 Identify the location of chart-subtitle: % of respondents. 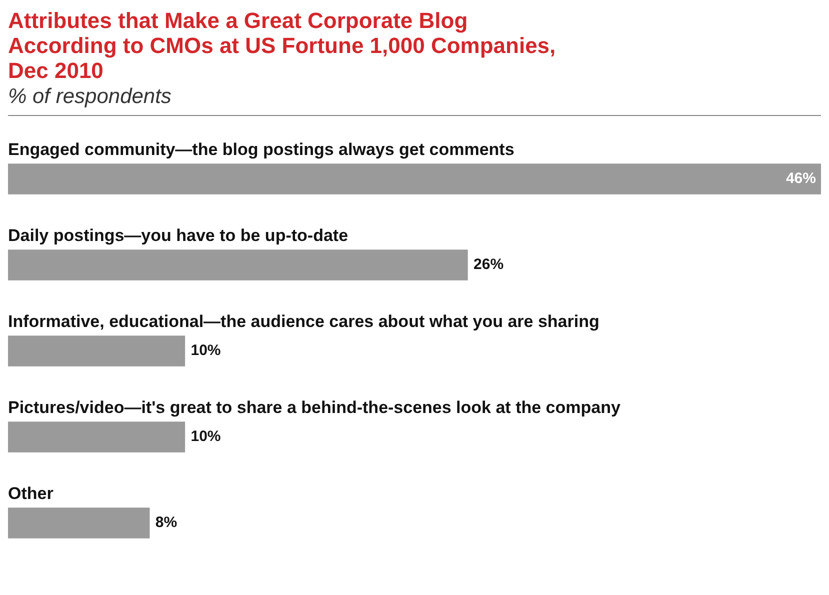
(414, 100).